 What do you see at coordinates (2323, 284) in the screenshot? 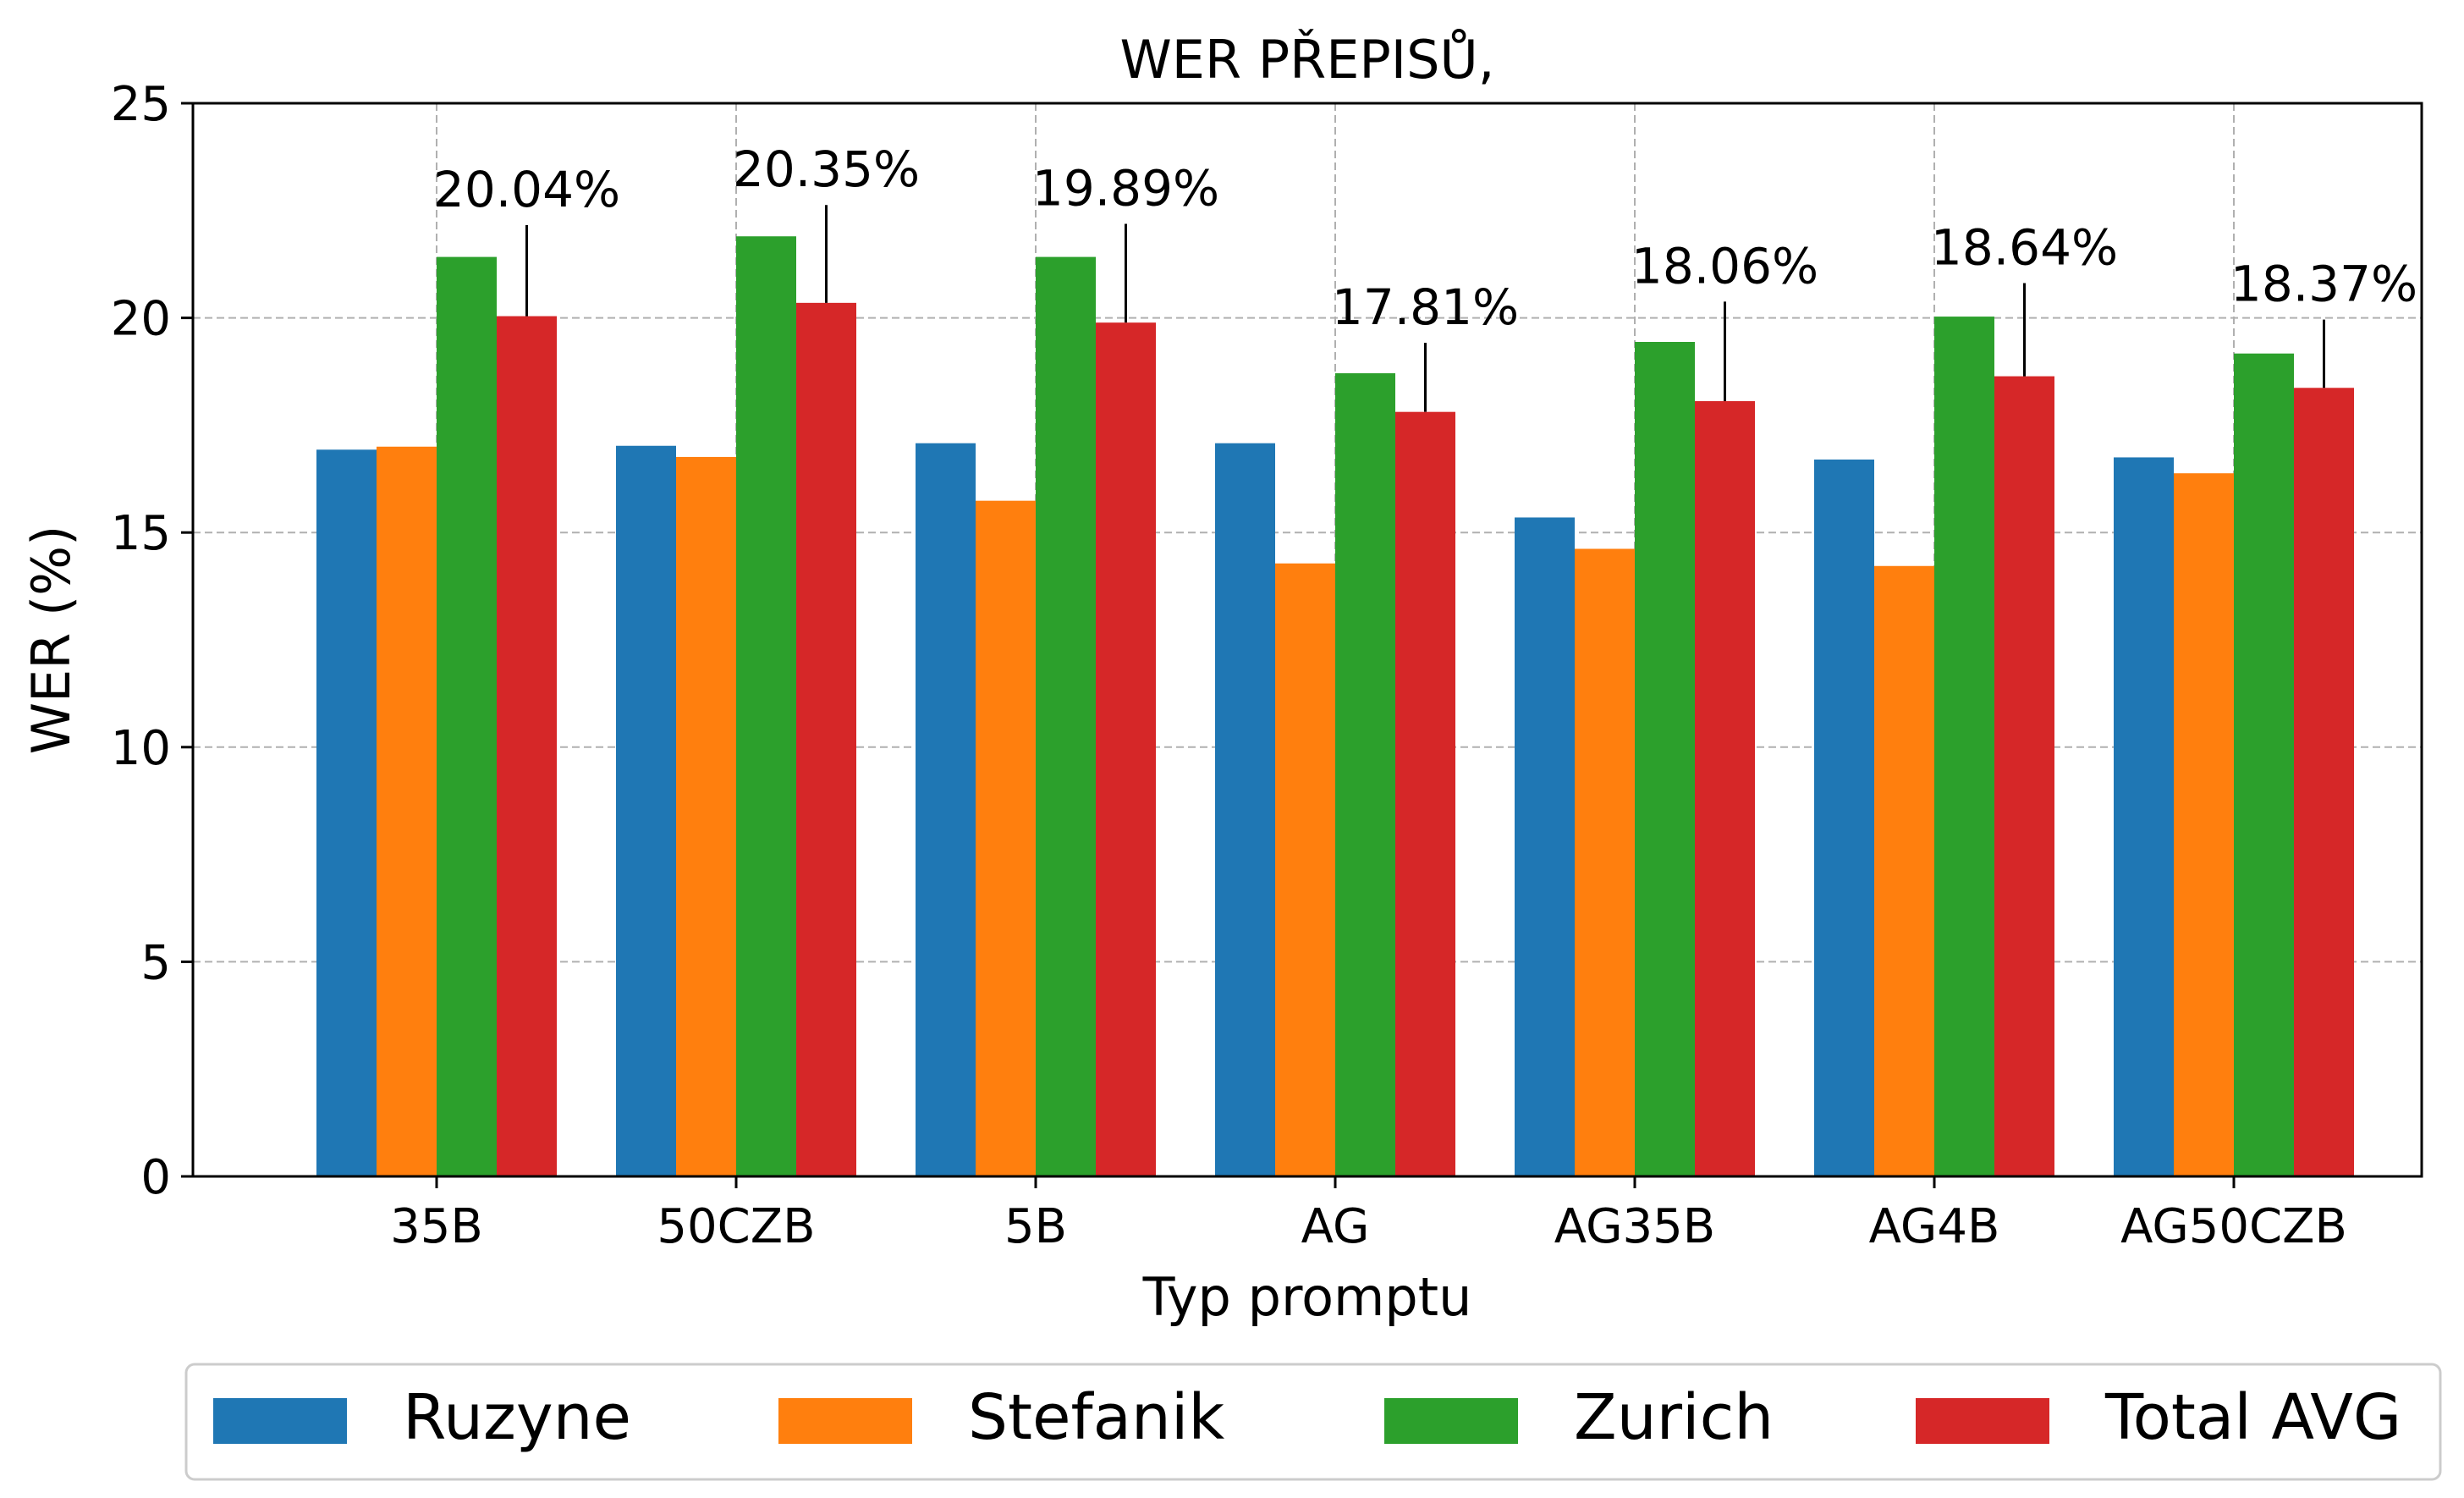
I see `data-label: 18.37%` at bounding box center [2323, 284].